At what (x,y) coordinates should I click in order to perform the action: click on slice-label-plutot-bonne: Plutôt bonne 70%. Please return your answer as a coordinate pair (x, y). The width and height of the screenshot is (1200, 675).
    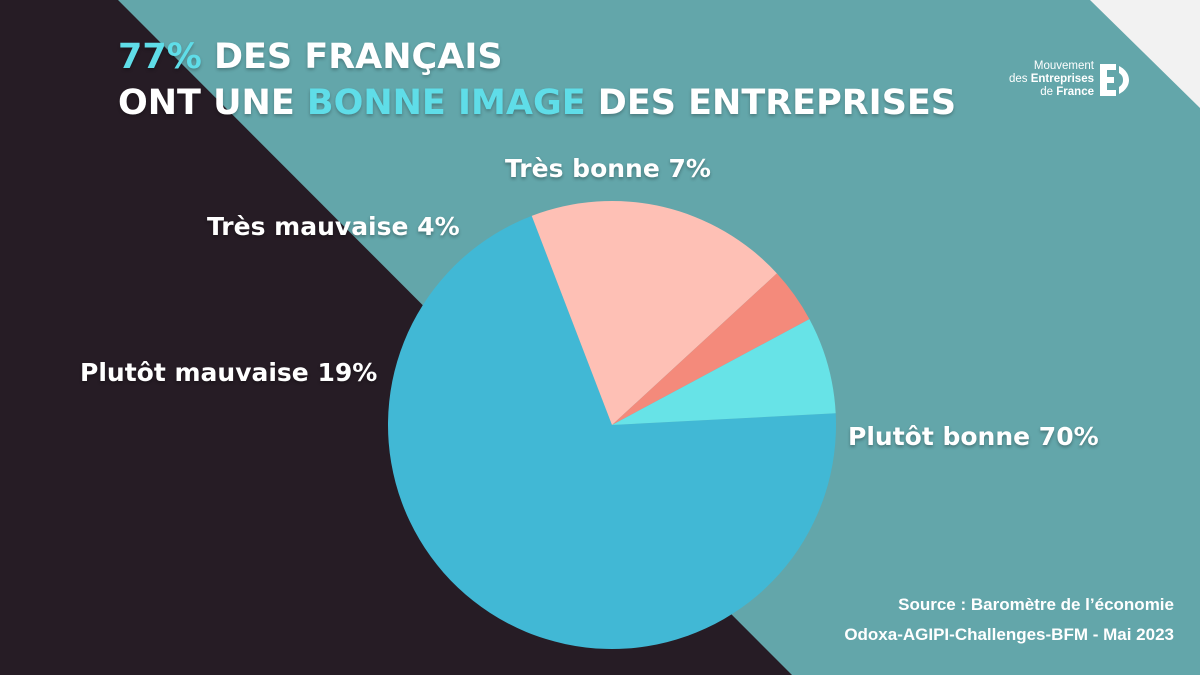
    Looking at the image, I should click on (973, 436).